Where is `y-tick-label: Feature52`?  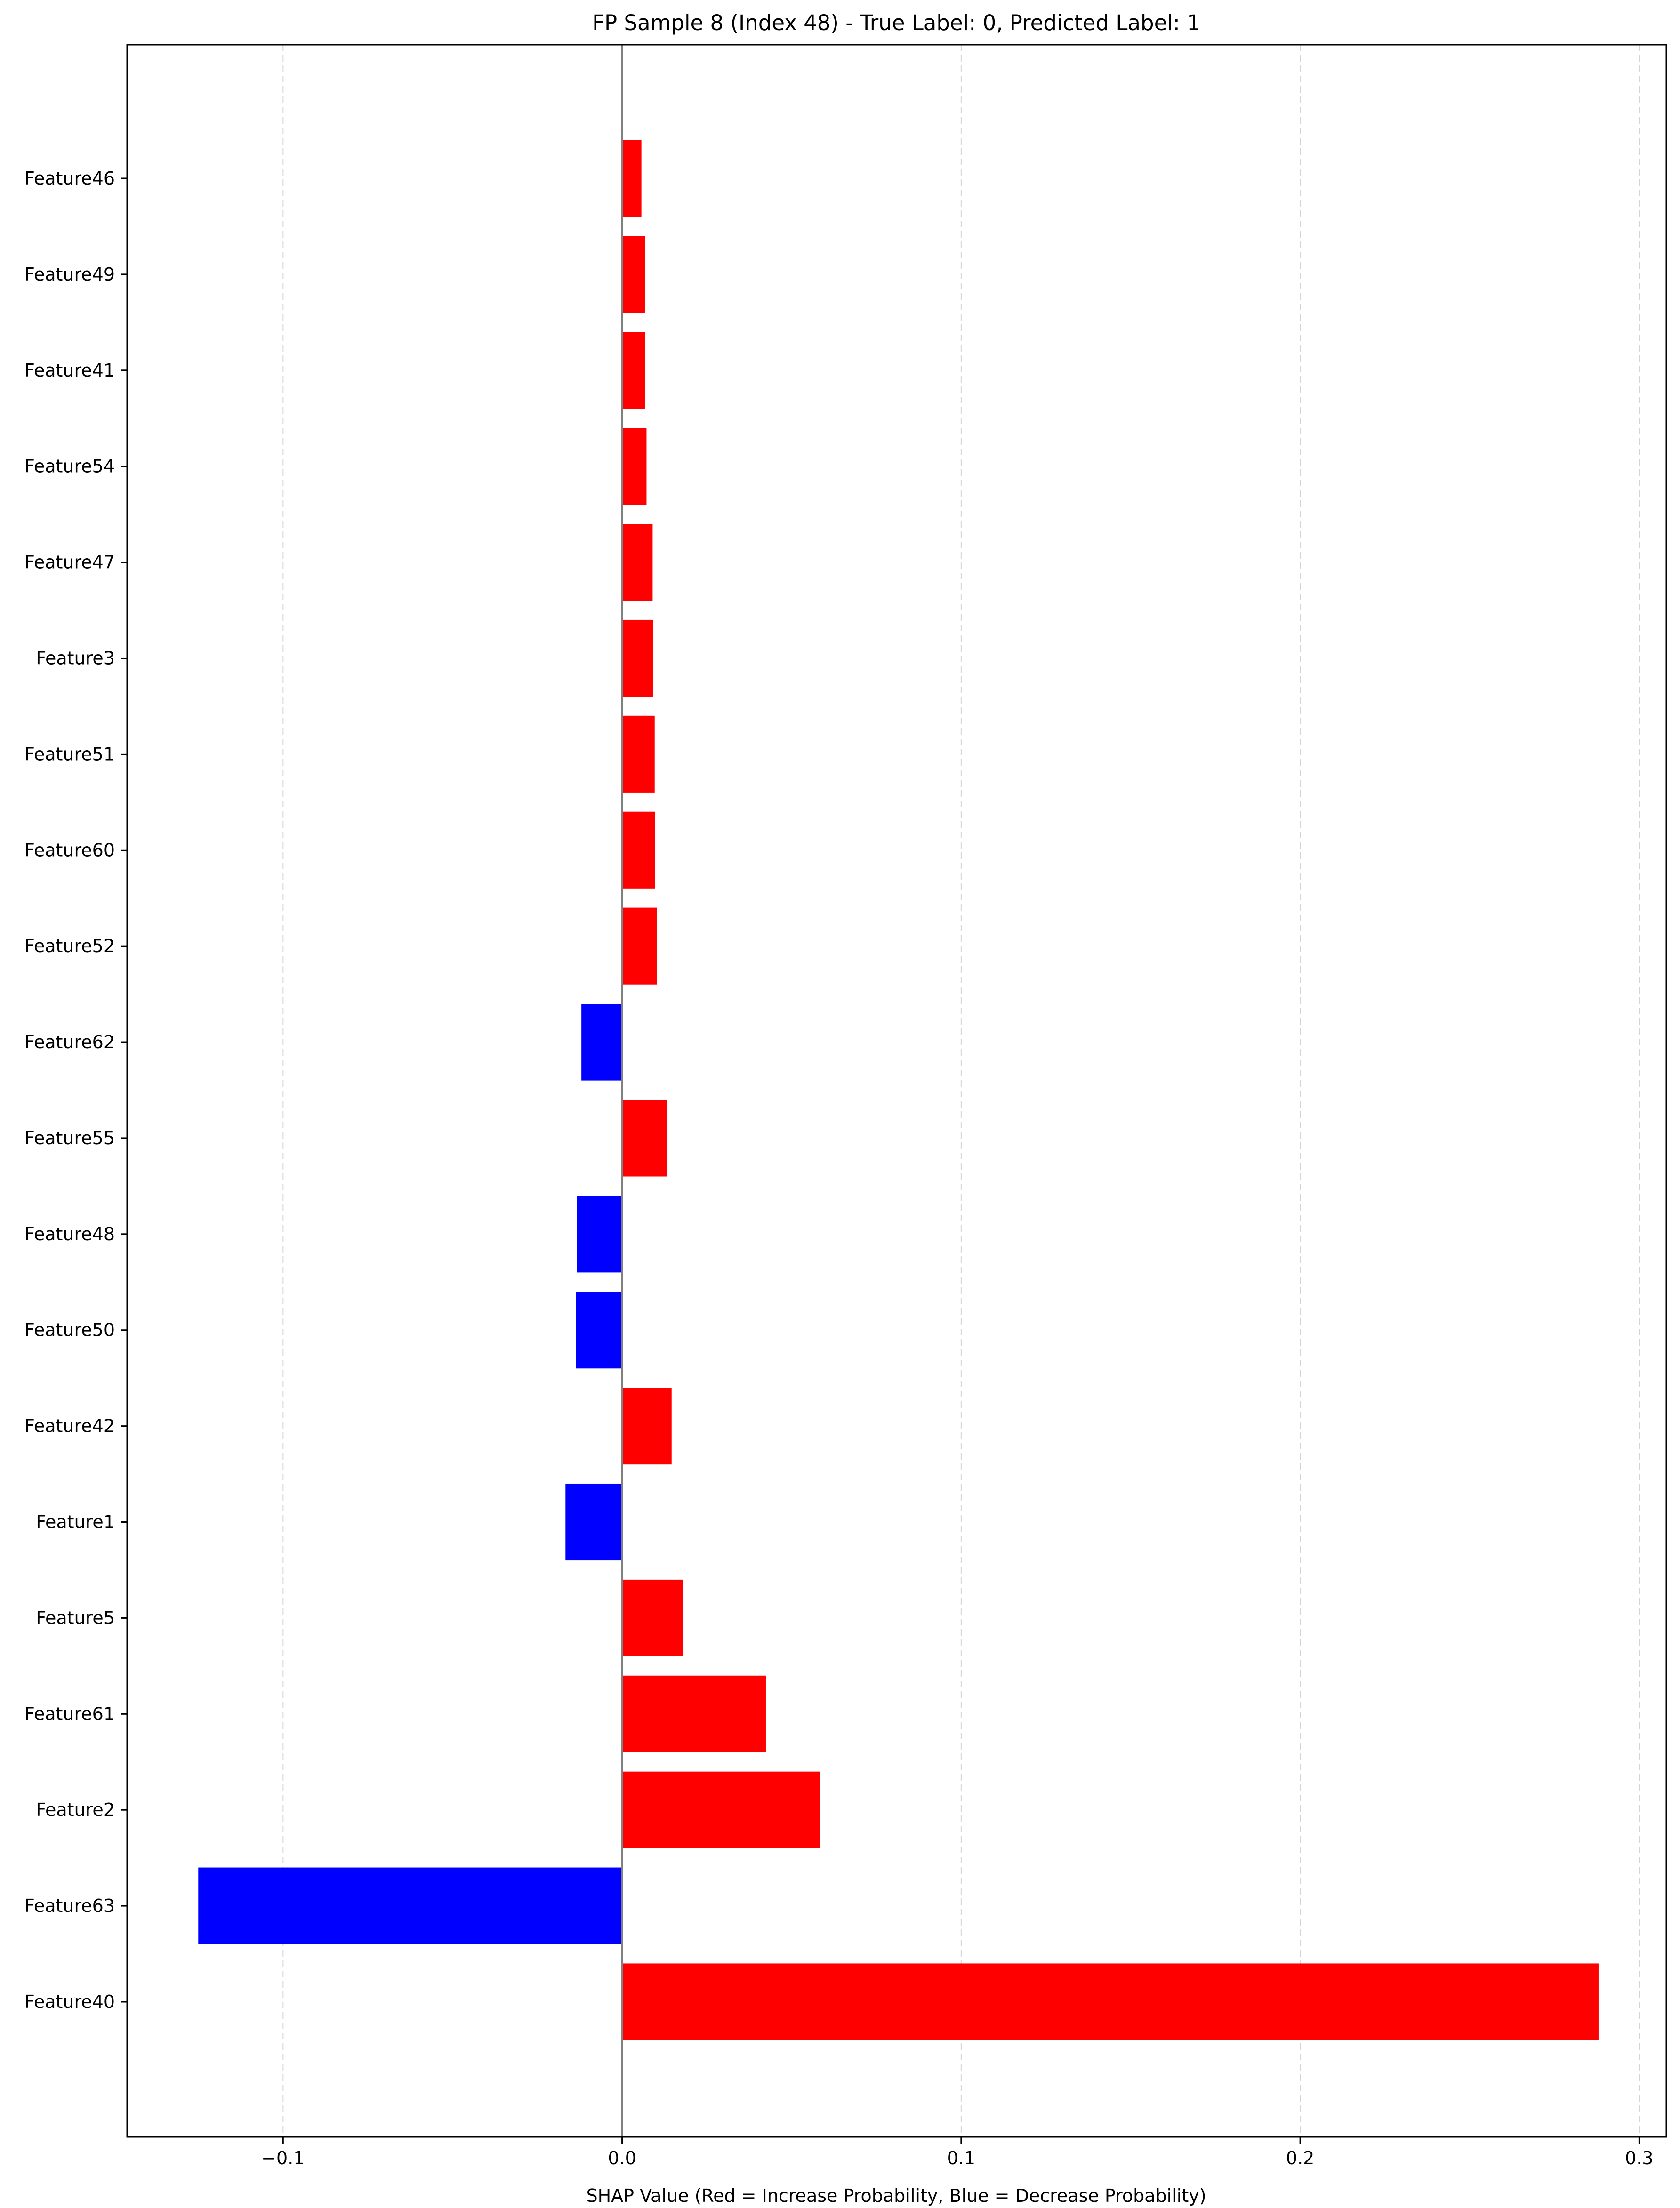 y-tick-label: Feature52 is located at coordinates (69, 946).